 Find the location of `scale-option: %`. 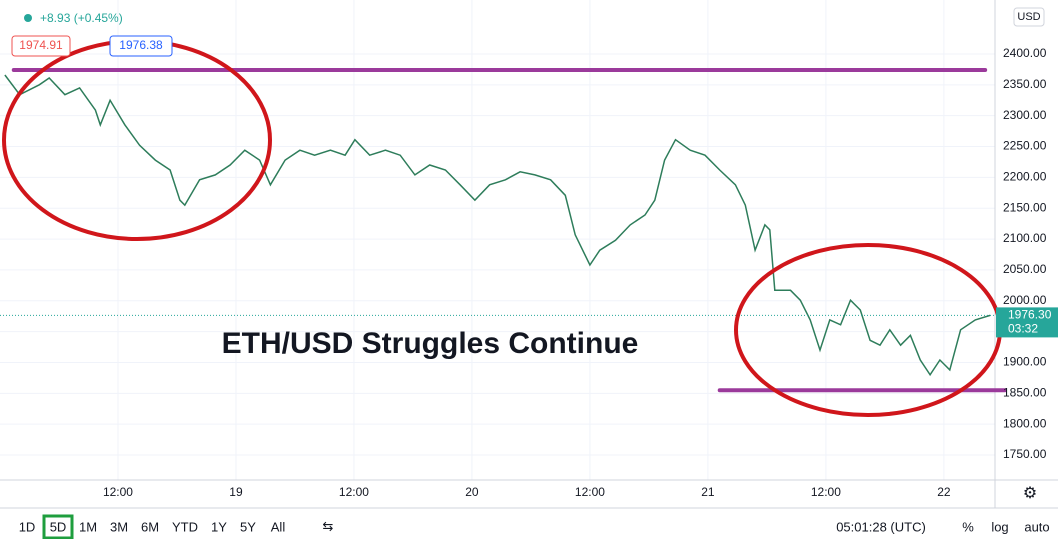

scale-option: % is located at coordinates (968, 526).